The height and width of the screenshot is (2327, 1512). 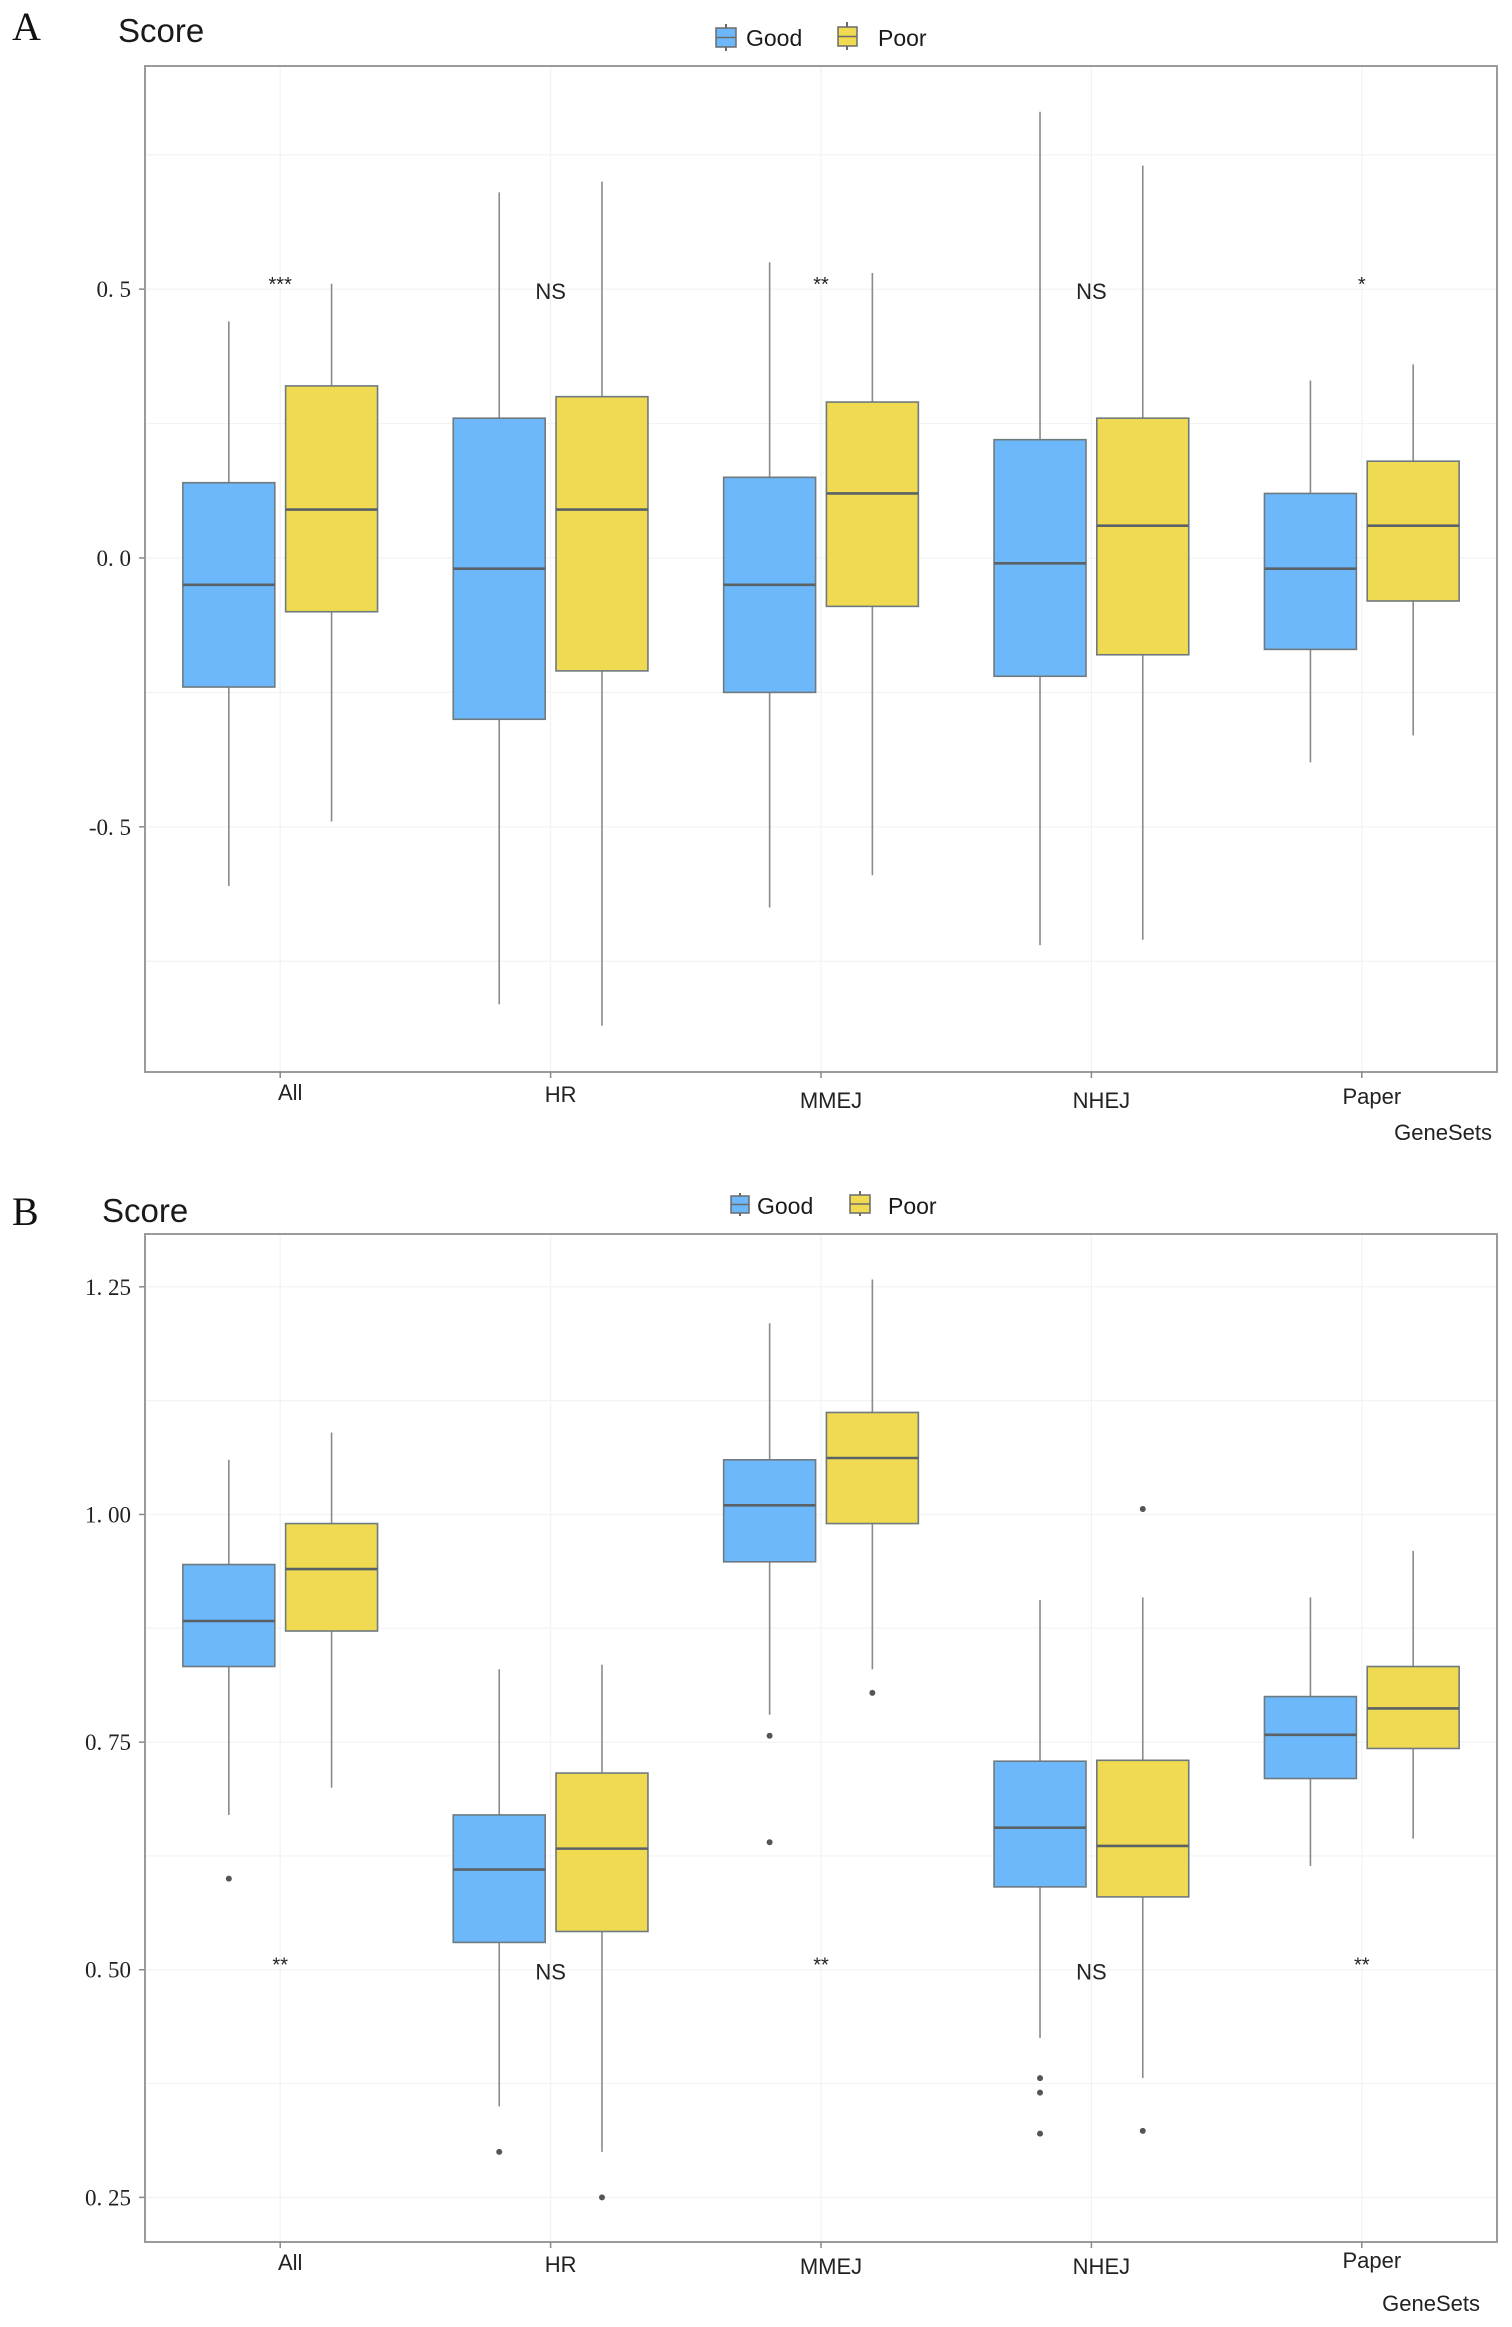 What do you see at coordinates (108, 1287) in the screenshot?
I see `y-tick-label: 1. 25` at bounding box center [108, 1287].